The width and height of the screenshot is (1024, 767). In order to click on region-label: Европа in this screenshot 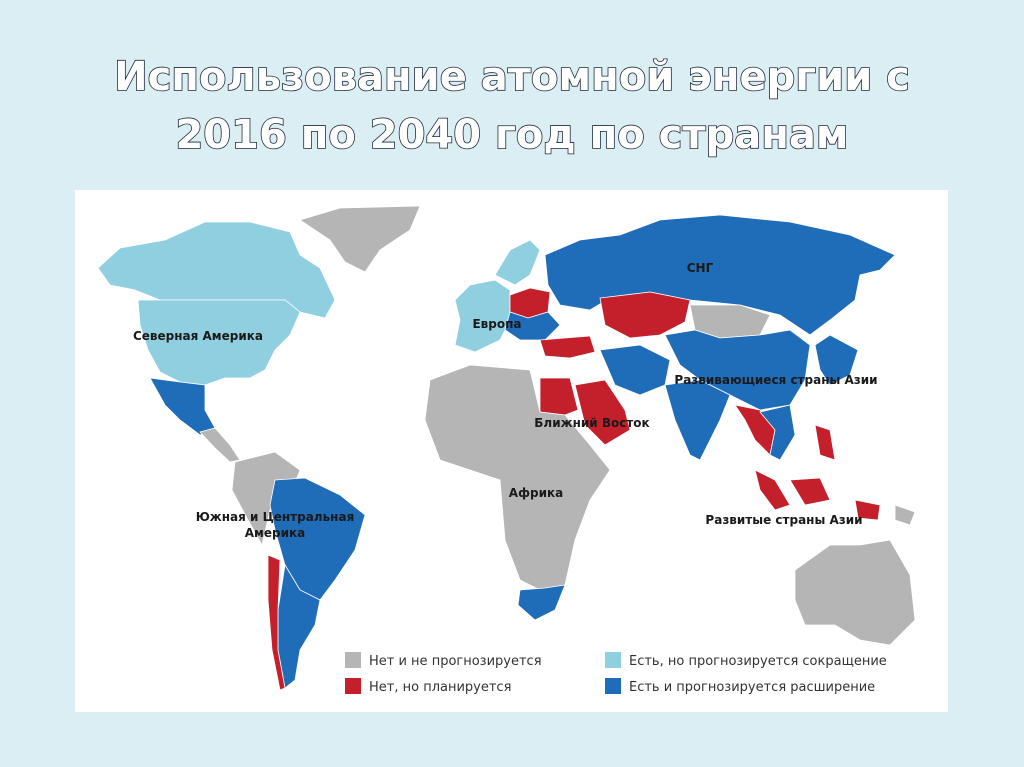, I will do `click(496, 324)`.